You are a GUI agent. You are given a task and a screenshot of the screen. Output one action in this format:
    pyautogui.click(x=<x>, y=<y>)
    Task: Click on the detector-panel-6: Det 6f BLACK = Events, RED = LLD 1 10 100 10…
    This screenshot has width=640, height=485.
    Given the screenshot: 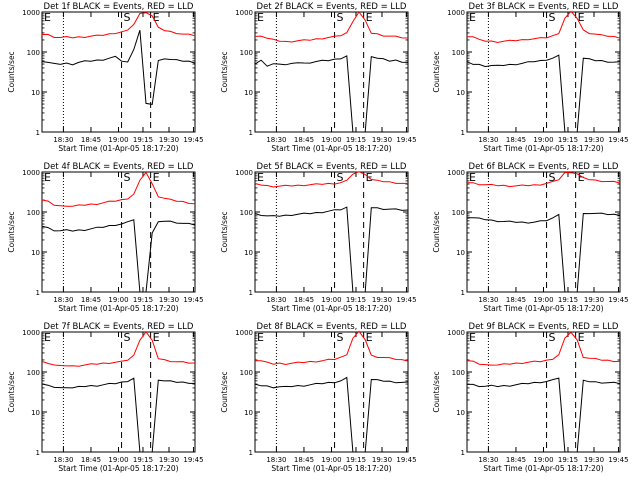 What is the action you would take?
    pyautogui.click(x=530, y=237)
    